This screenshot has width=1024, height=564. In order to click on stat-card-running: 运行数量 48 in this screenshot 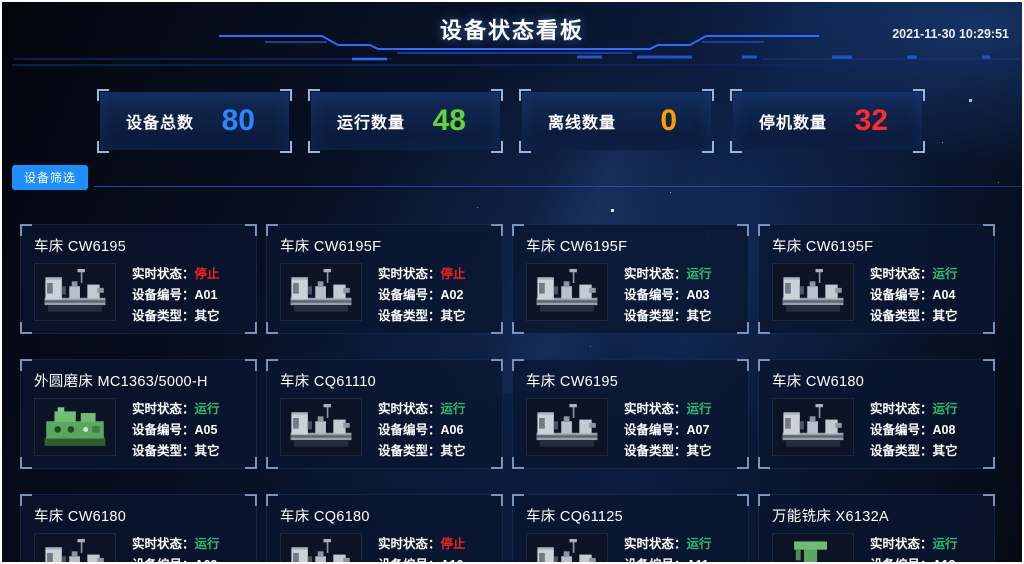, I will do `click(405, 121)`.